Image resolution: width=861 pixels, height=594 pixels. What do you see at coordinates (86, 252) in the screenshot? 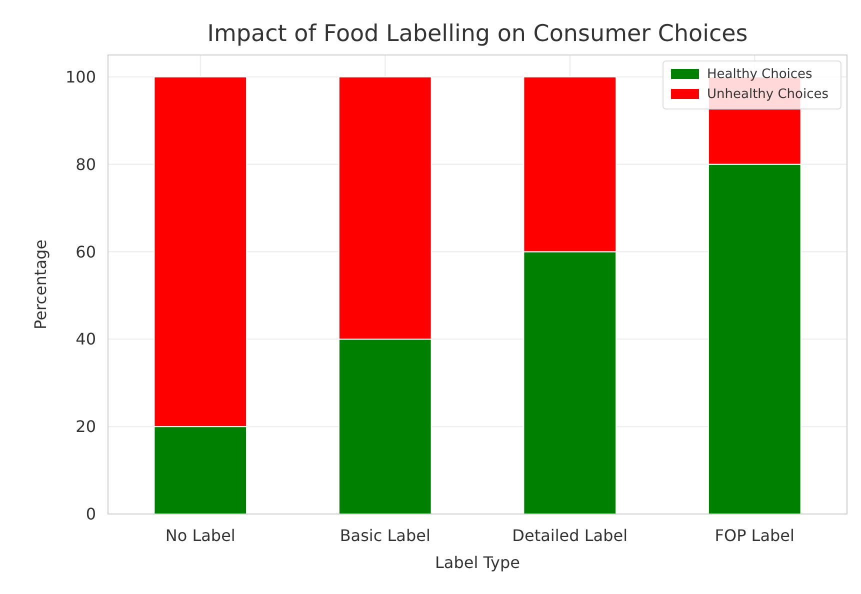
I see `y-tick-label: 60` at bounding box center [86, 252].